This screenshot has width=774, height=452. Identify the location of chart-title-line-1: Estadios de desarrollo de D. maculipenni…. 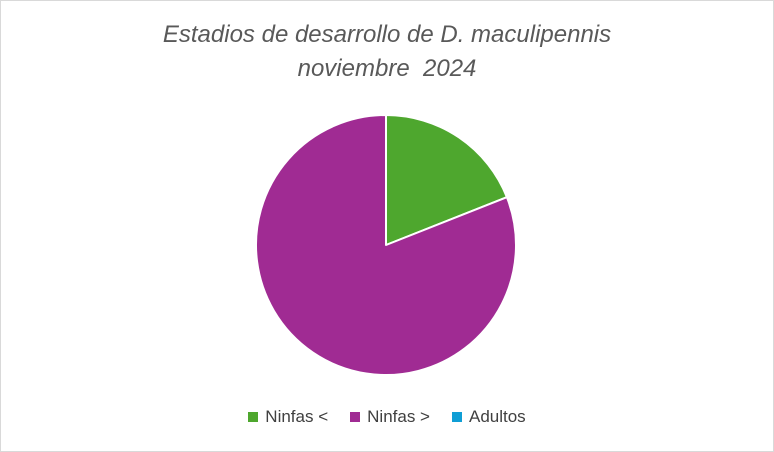
(387, 34).